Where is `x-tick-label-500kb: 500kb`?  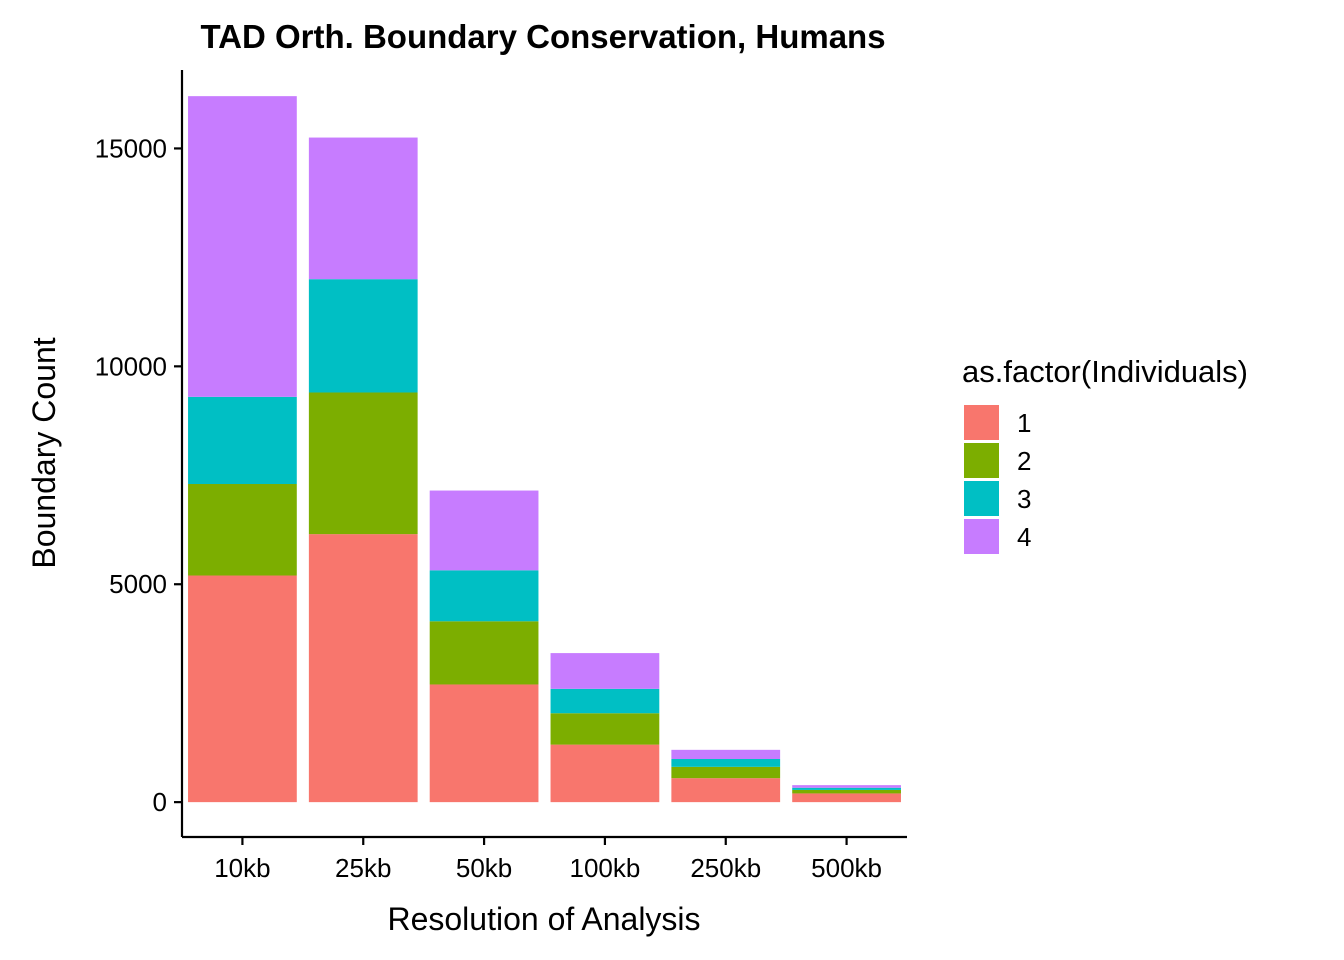
x-tick-label-500kb: 500kb is located at coordinates (846, 868).